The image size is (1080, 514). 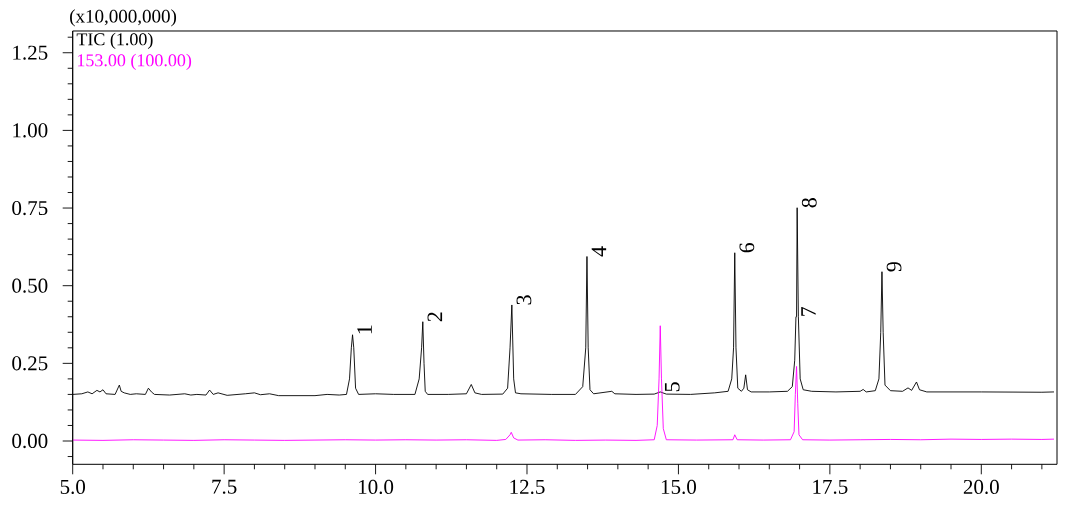 What do you see at coordinates (364, 329) in the screenshot?
I see `annotation: 1` at bounding box center [364, 329].